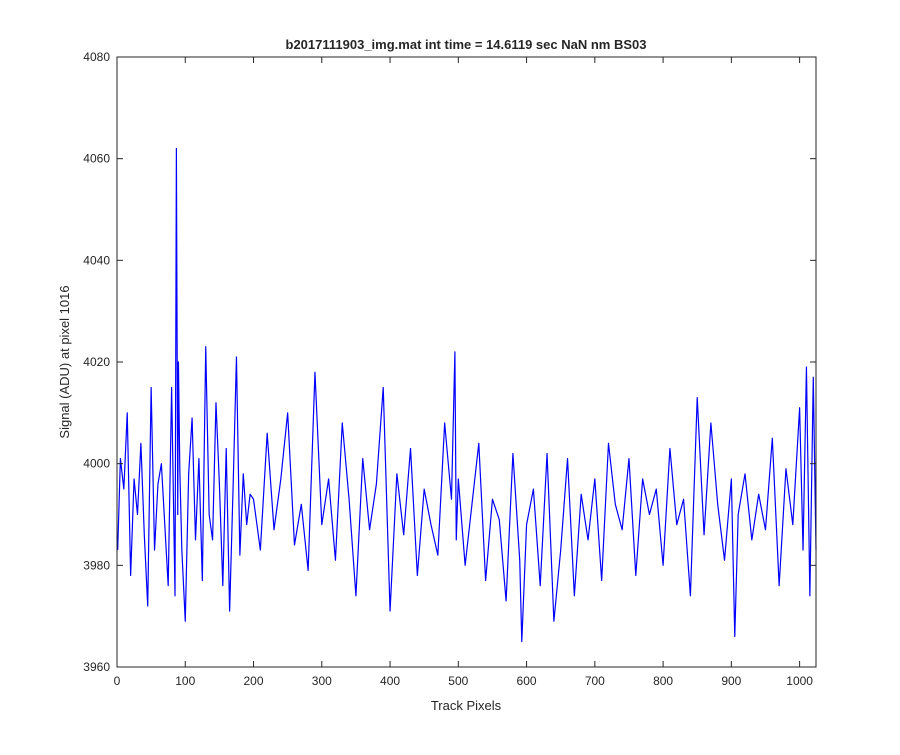 The width and height of the screenshot is (900, 755). I want to click on x-tick-label: 400, so click(390, 681).